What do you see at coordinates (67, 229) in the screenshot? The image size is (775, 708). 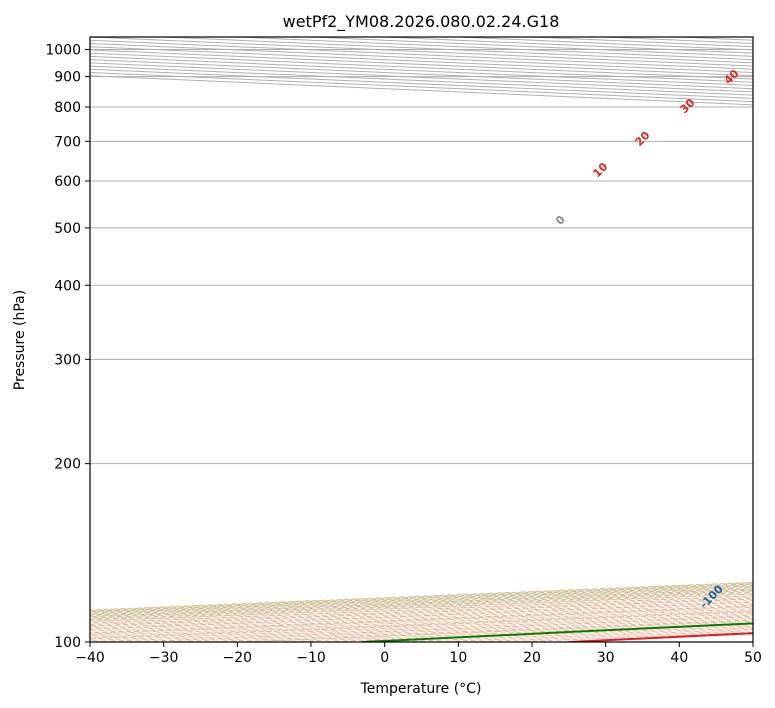 I see `y-tick-label: 500` at bounding box center [67, 229].